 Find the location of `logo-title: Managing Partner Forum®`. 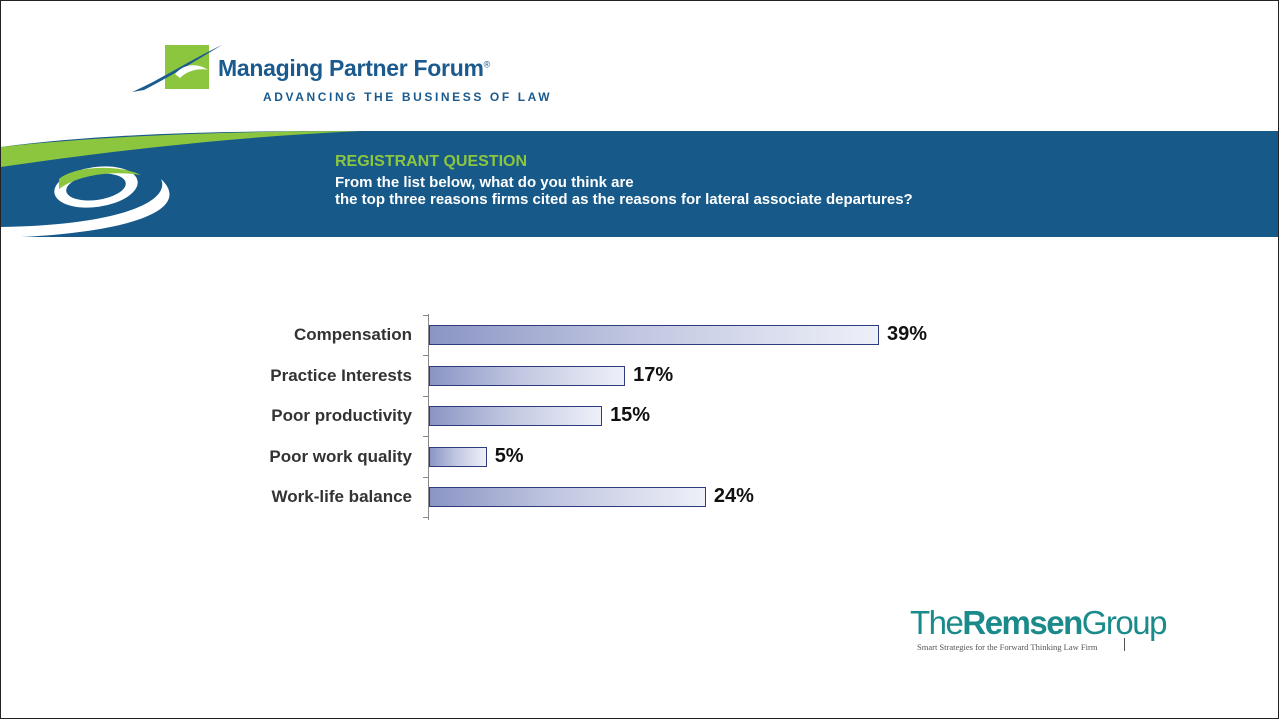

logo-title: Managing Partner Forum® is located at coordinates (354, 68).